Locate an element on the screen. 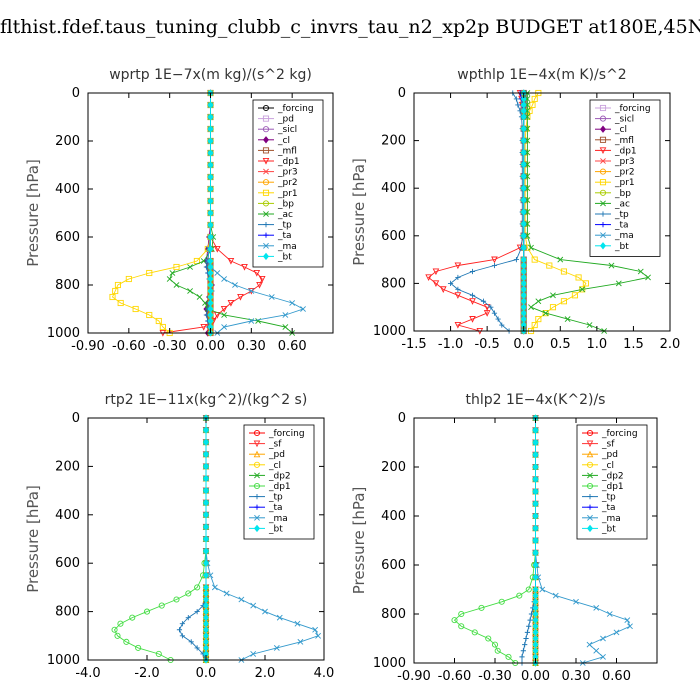  chart-title: thlp2 1E−4x(K^2)/s is located at coordinates (536, 400).